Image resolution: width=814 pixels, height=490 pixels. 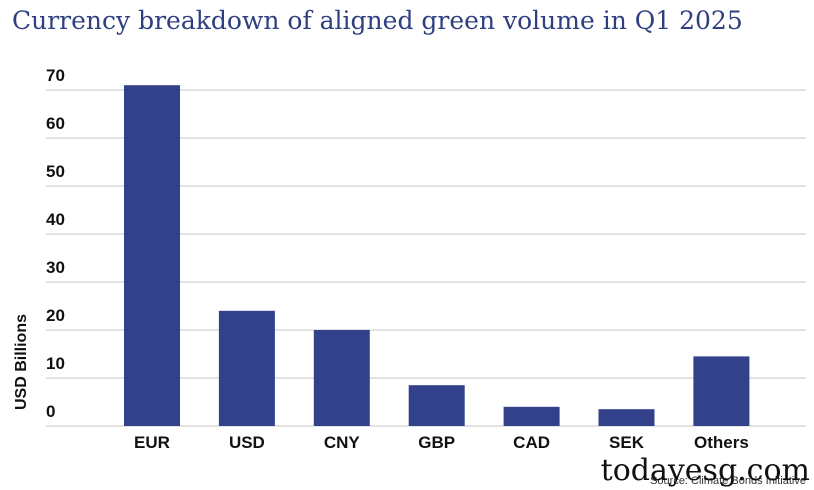 I want to click on x-tick-label: USD, so click(x=247, y=442).